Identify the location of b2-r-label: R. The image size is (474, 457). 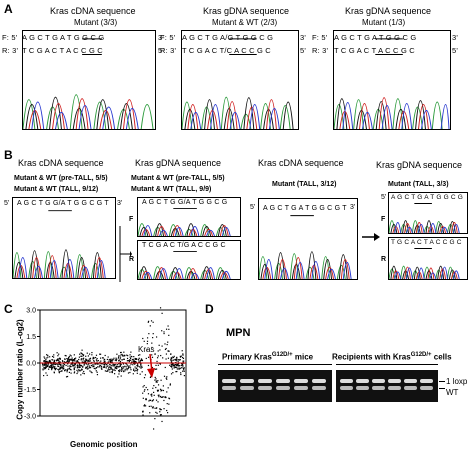
(132, 259).